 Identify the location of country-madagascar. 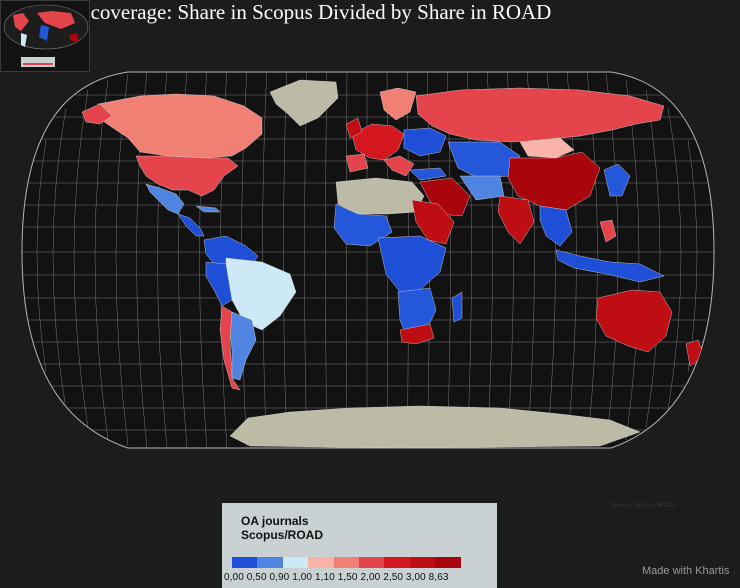
(457, 307).